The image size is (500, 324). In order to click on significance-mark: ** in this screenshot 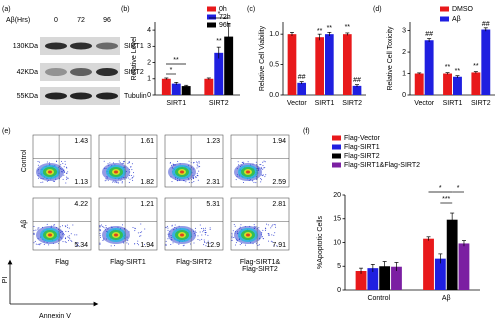, I will do `click(330, 28)`.